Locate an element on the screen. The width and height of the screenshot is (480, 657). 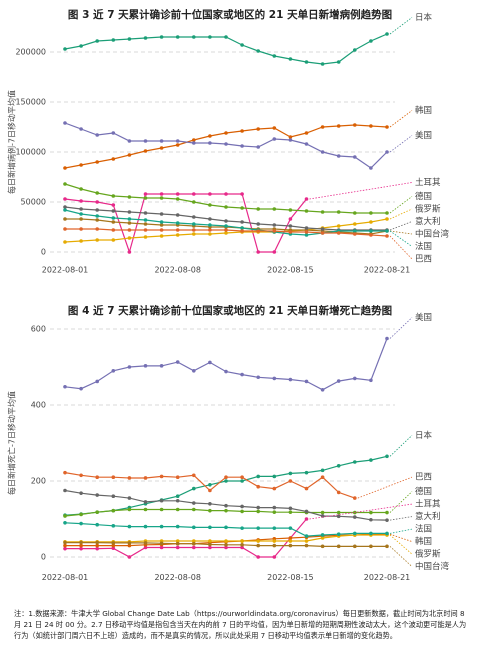
series-line is located at coordinates (186, 538).